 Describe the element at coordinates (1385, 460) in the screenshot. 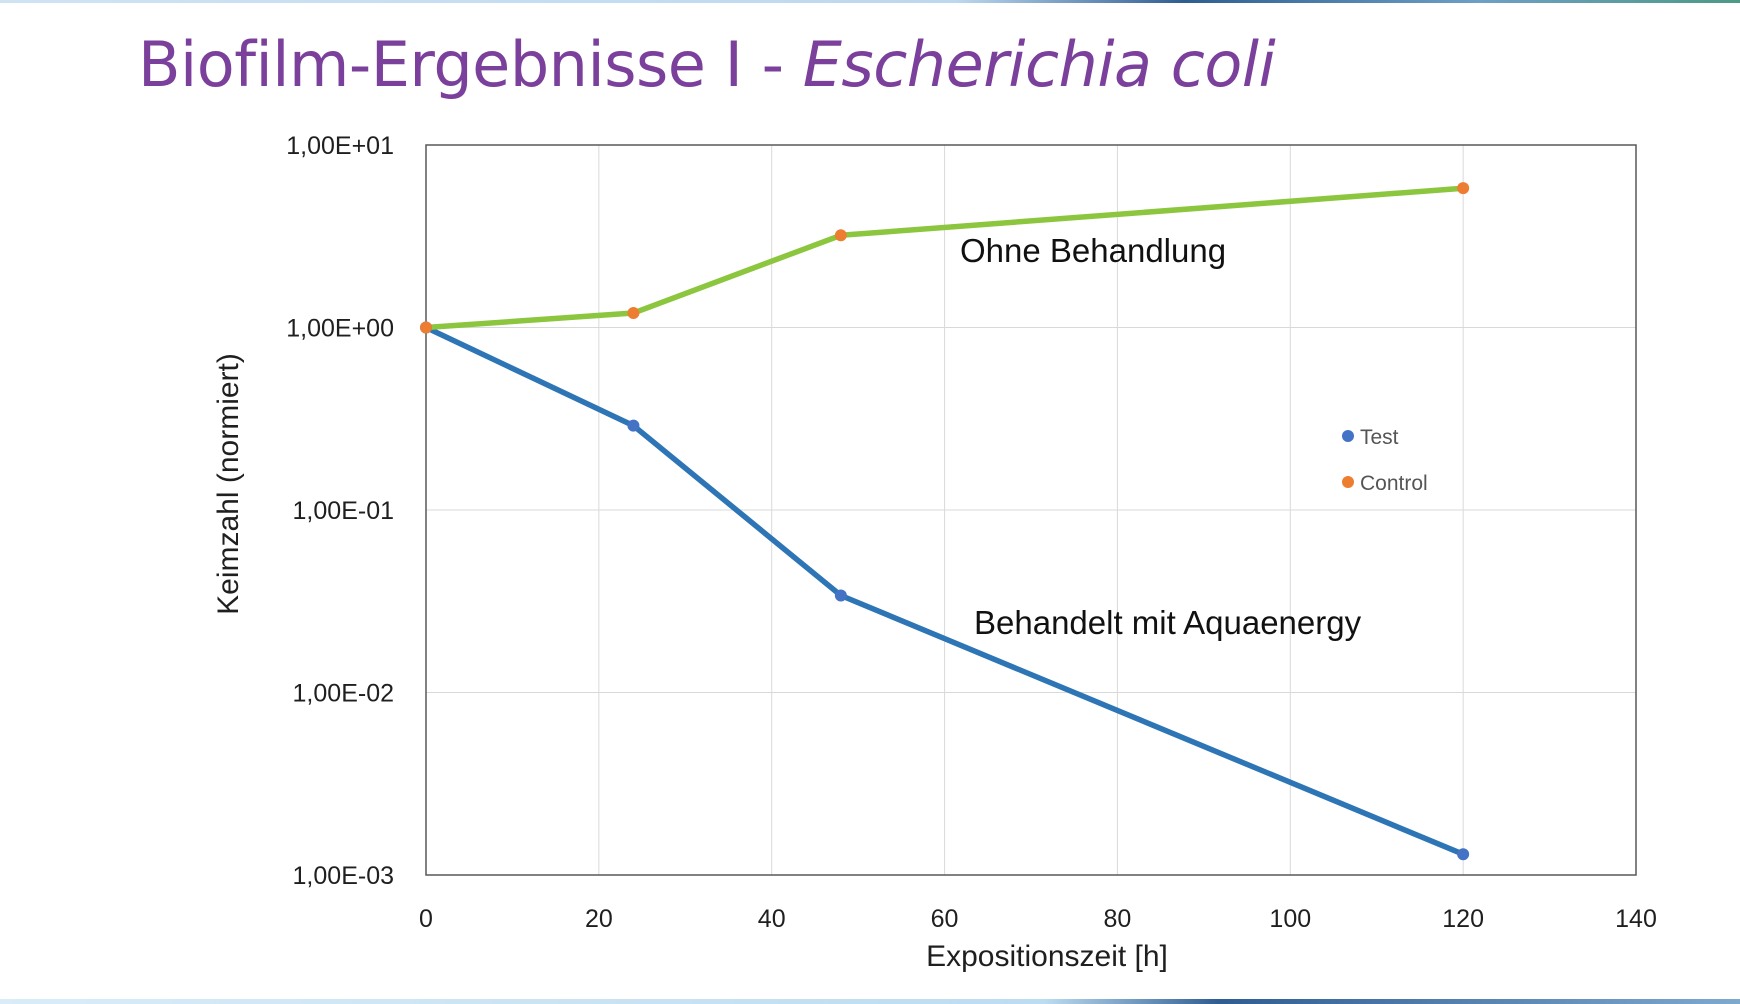

I see `legend: Test Control` at that location.